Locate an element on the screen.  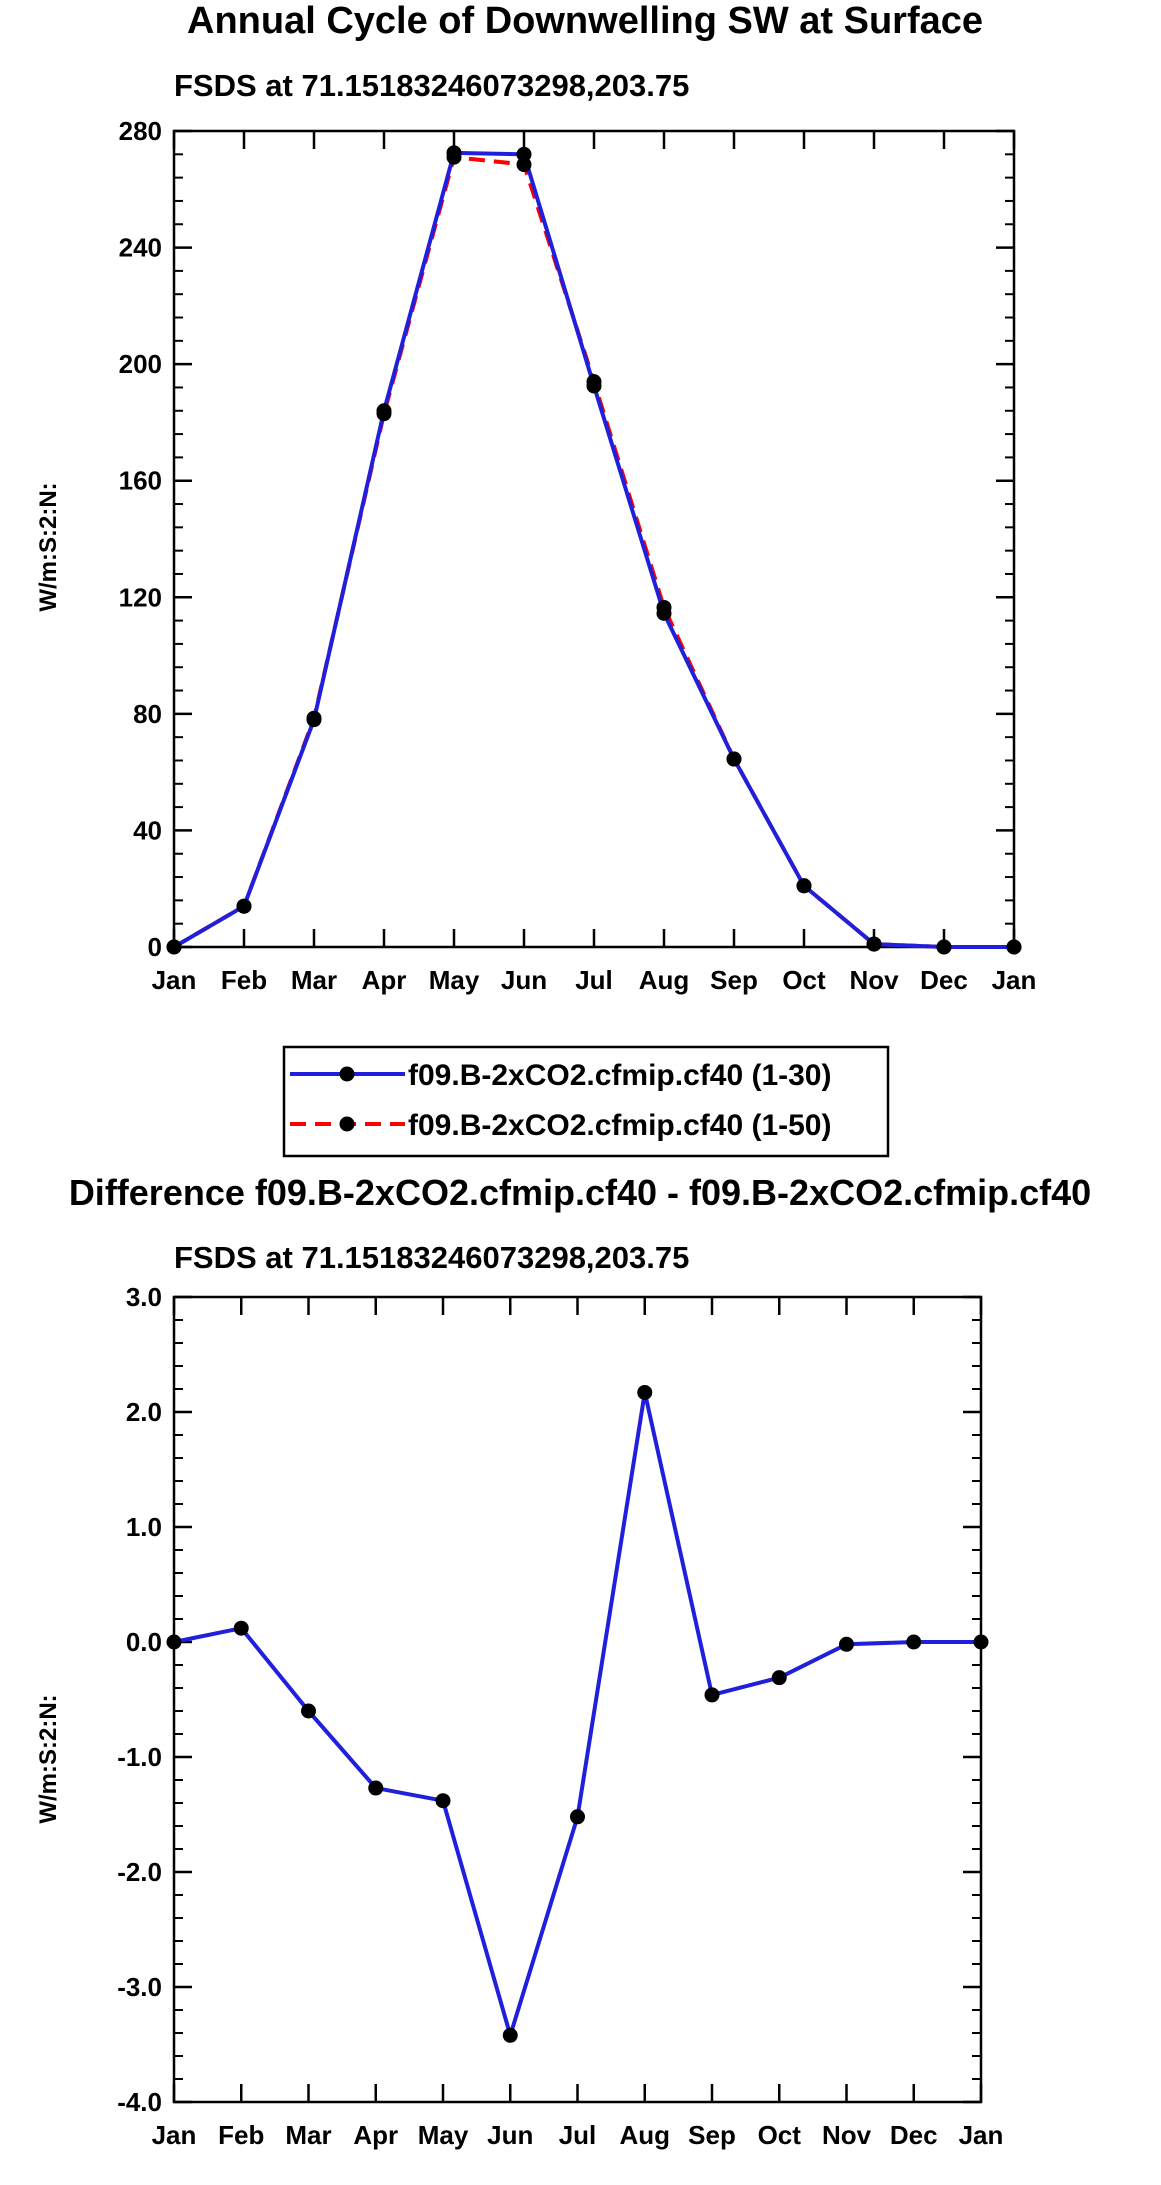
chart1-ytick-label: 280 is located at coordinates (140, 131).